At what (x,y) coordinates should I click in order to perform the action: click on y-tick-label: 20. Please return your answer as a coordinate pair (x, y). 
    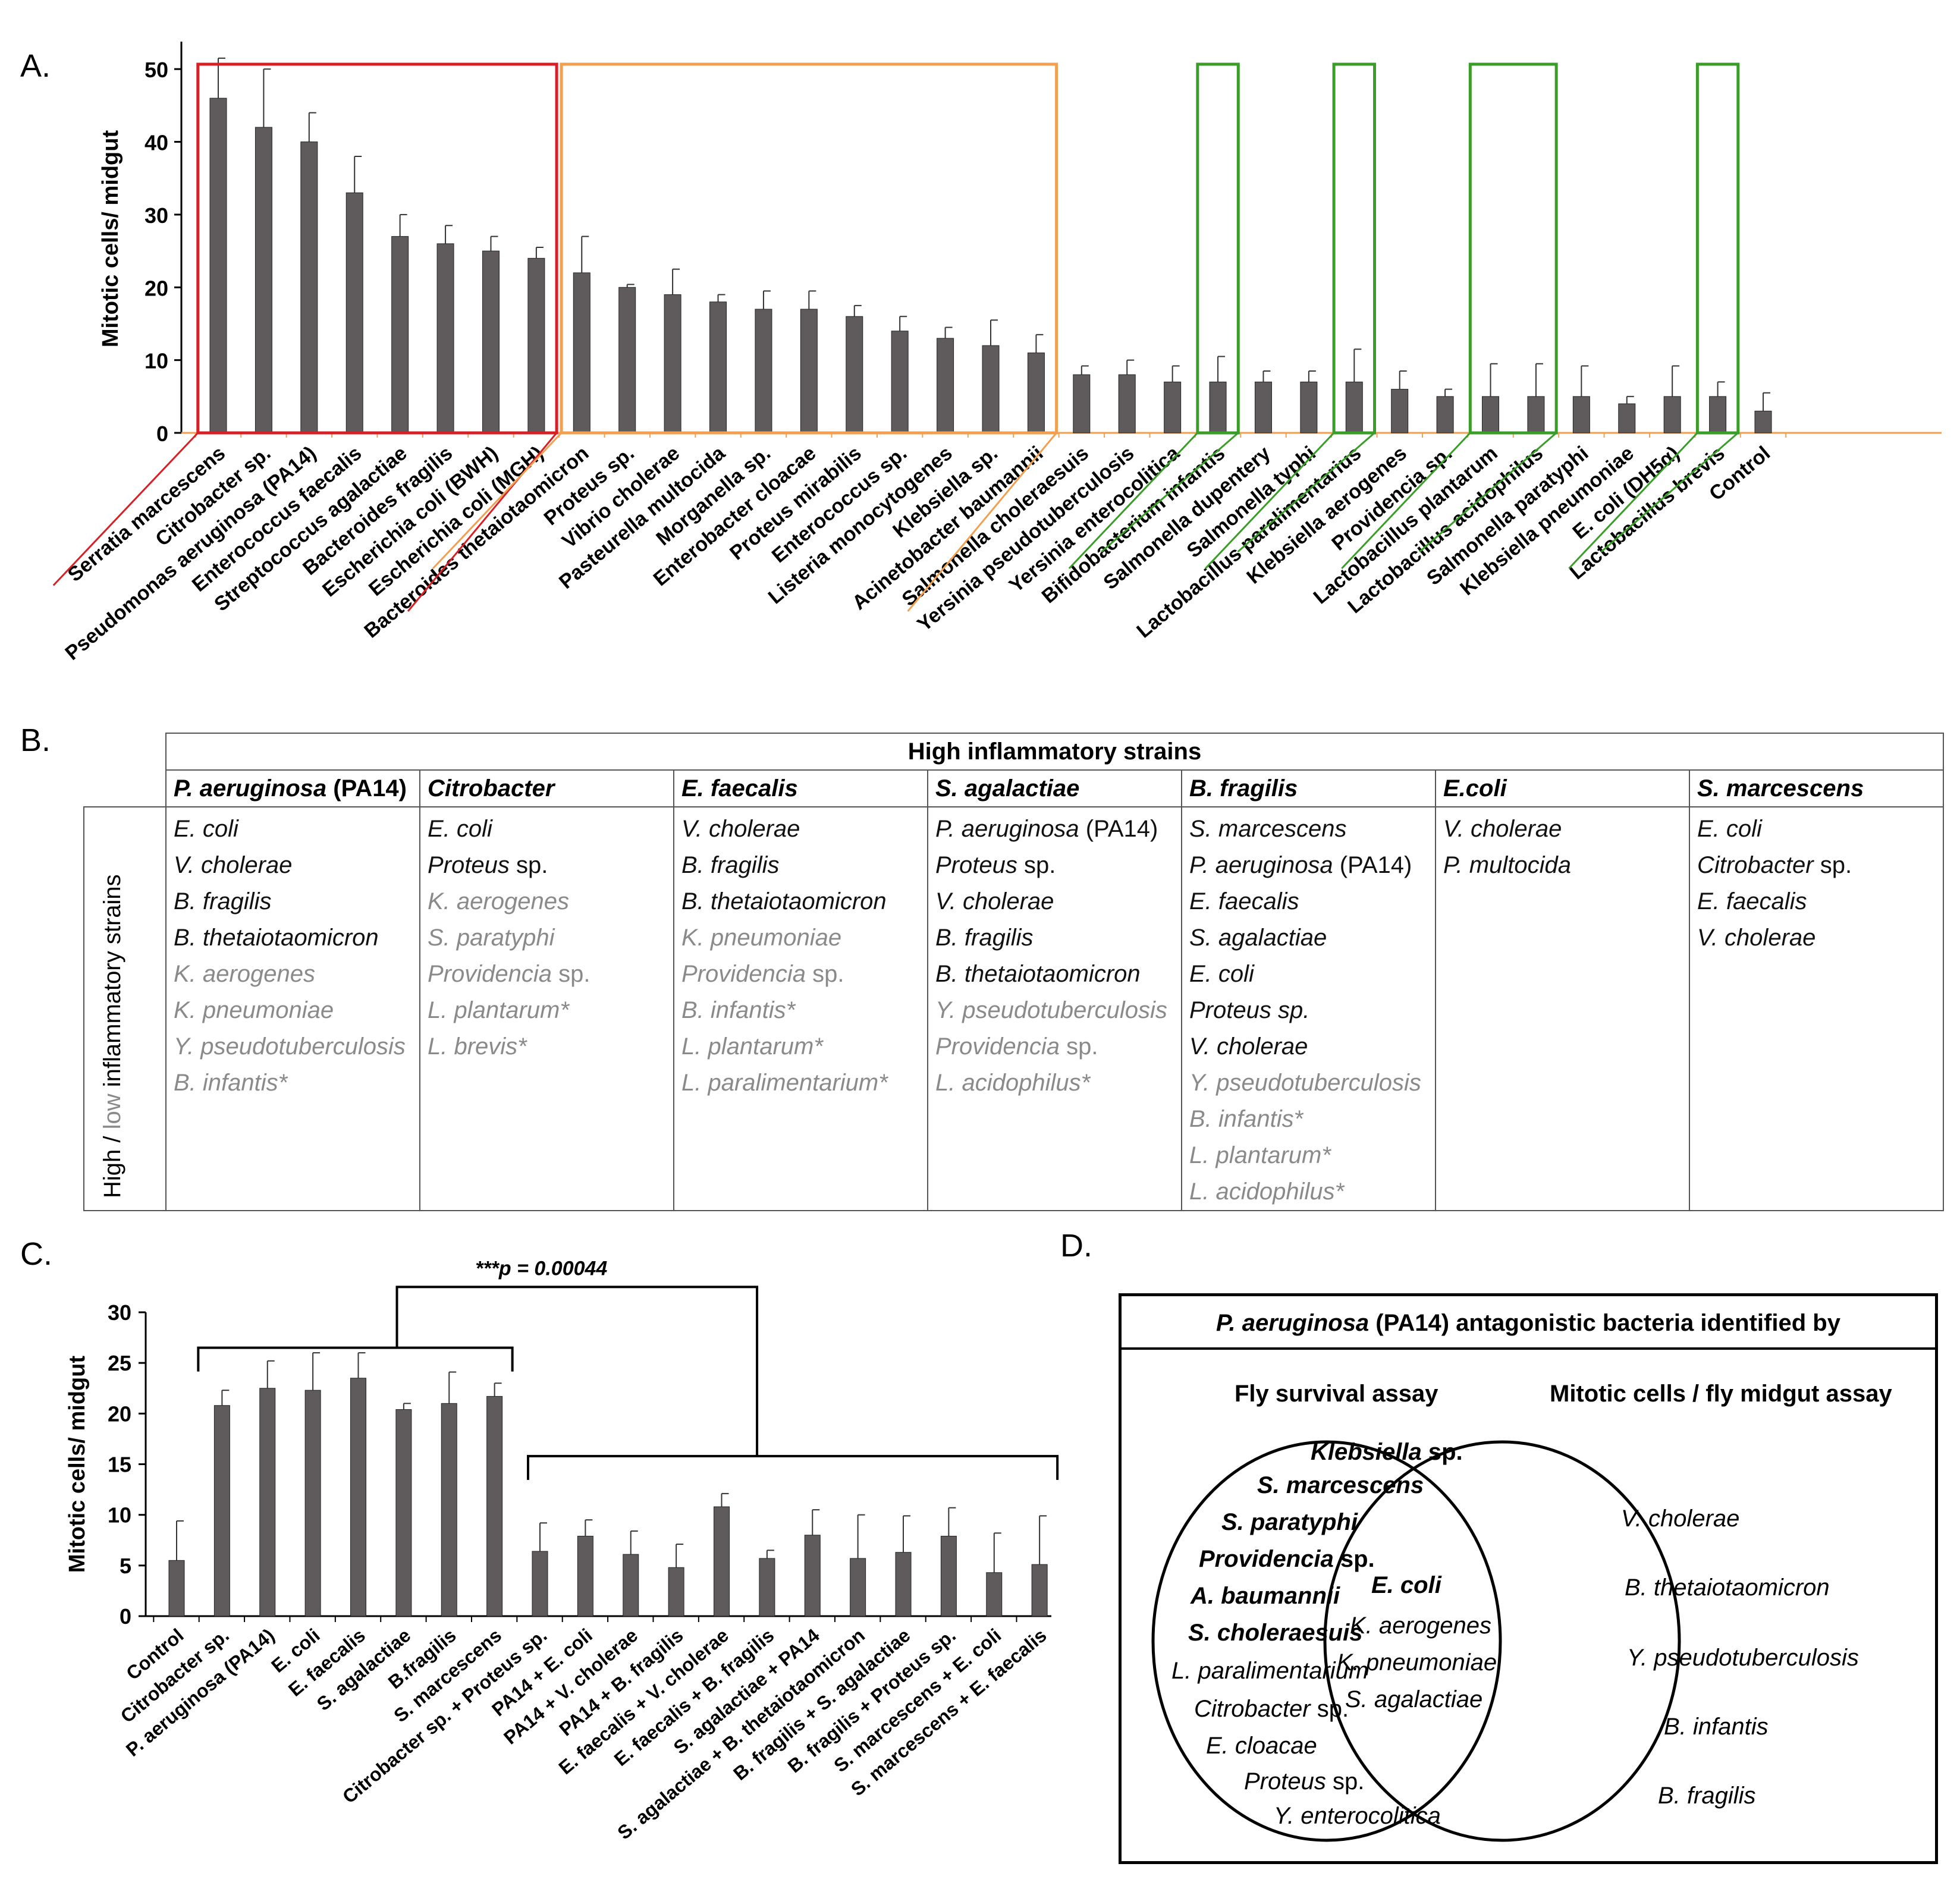
    Looking at the image, I should click on (156, 288).